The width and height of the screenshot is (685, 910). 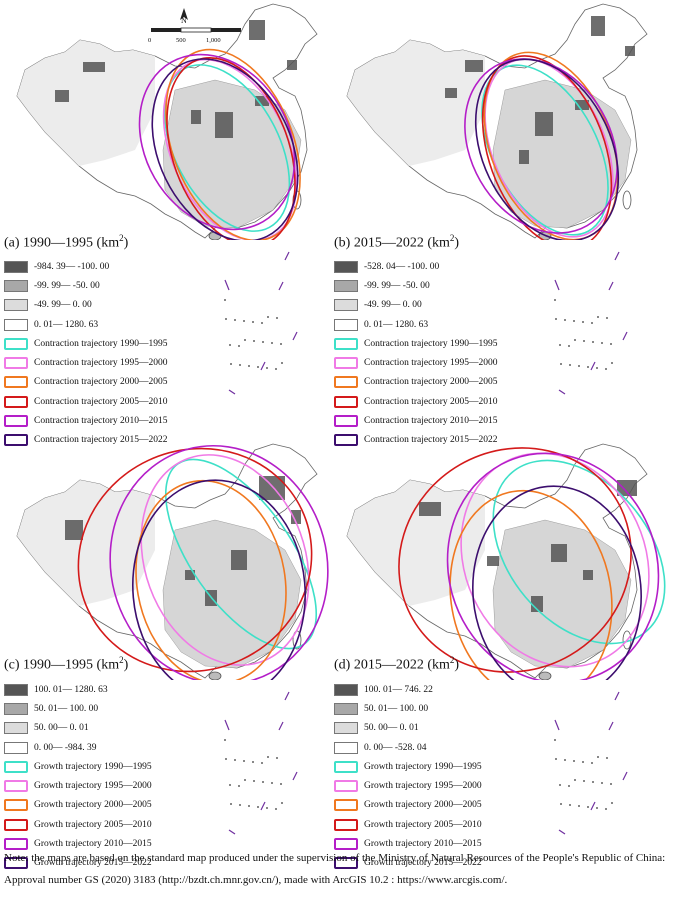 I want to click on legend-trajectory-label: Growth trajectory 2005—2010, so click(x=93, y=824).